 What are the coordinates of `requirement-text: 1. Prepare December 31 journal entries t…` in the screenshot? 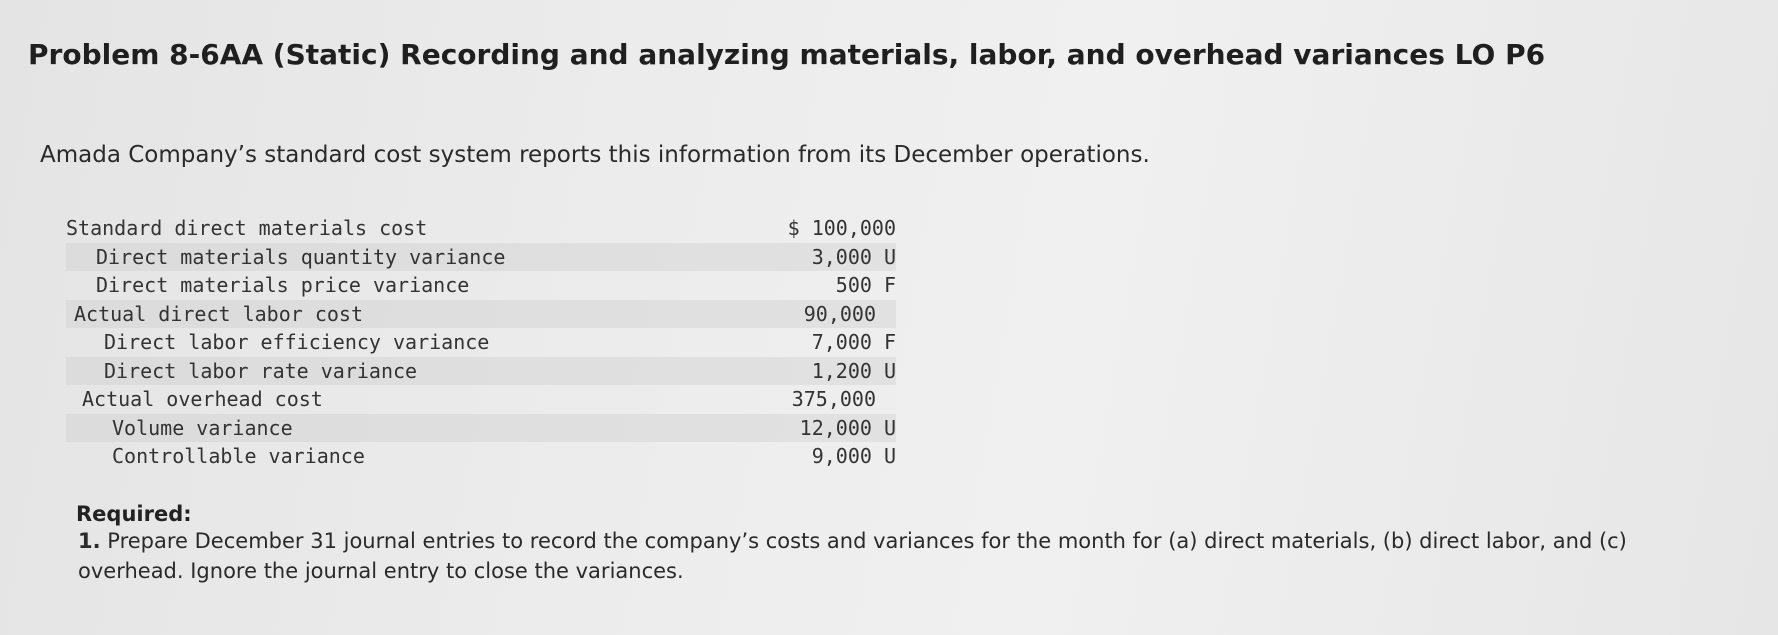 It's located at (908, 556).